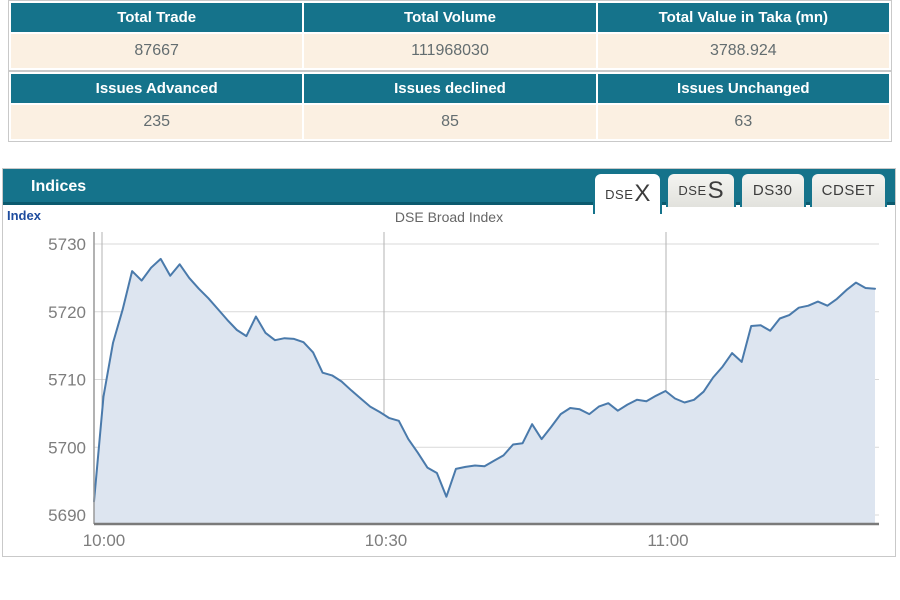 The height and width of the screenshot is (600, 900). I want to click on tab-cdset: CDSET, so click(848, 189).